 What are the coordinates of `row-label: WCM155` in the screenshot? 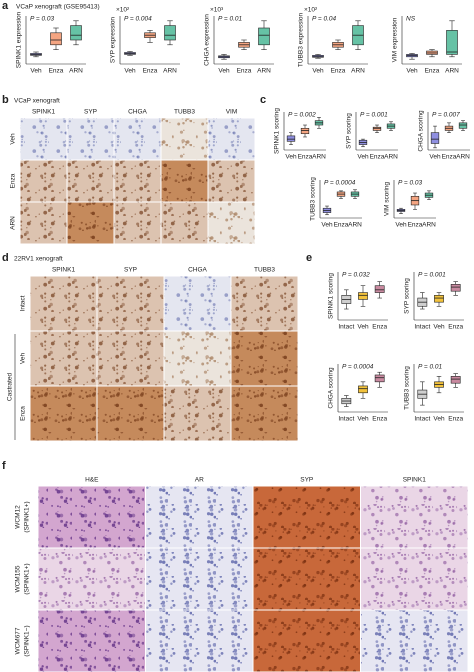 It's located at (18, 578).